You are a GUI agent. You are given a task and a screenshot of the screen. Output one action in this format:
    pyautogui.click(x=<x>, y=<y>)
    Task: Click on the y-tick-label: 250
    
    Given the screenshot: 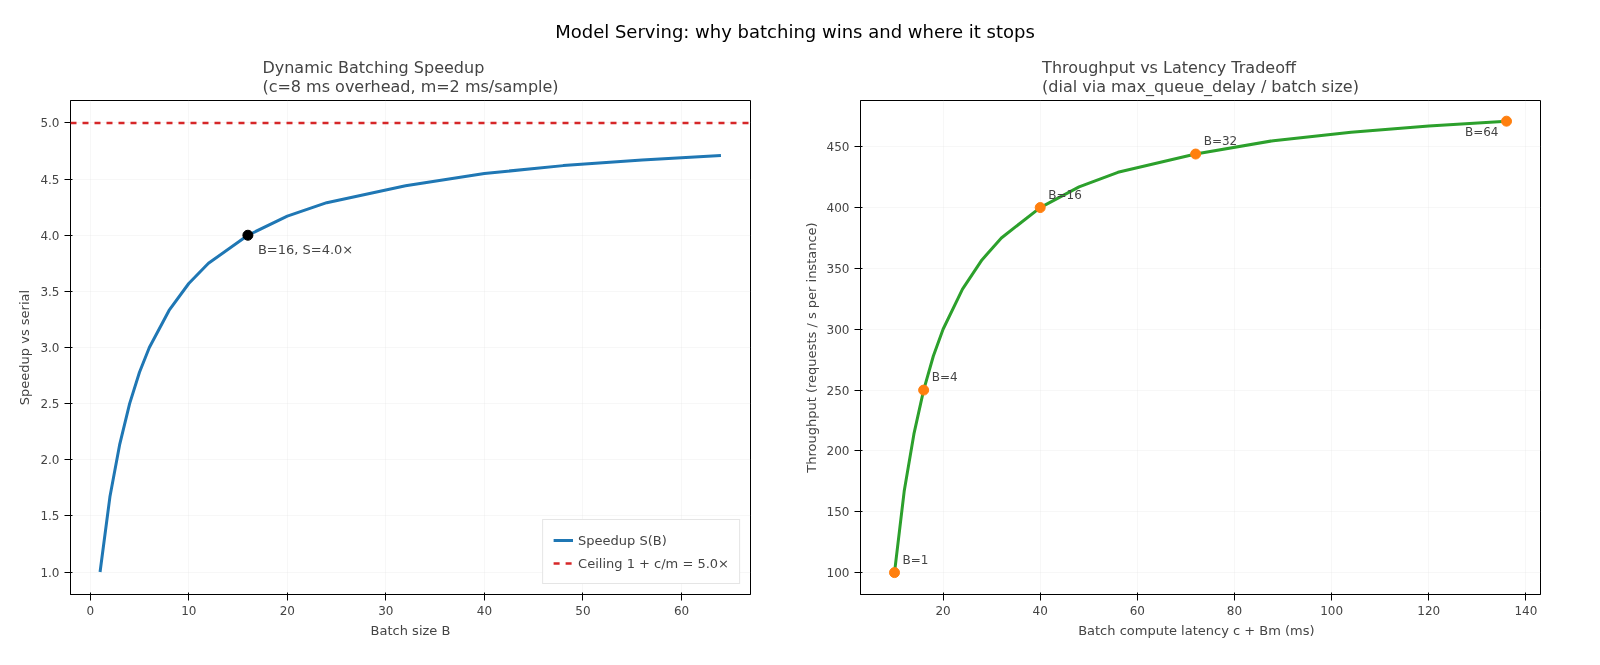 What is the action you would take?
    pyautogui.click(x=838, y=390)
    